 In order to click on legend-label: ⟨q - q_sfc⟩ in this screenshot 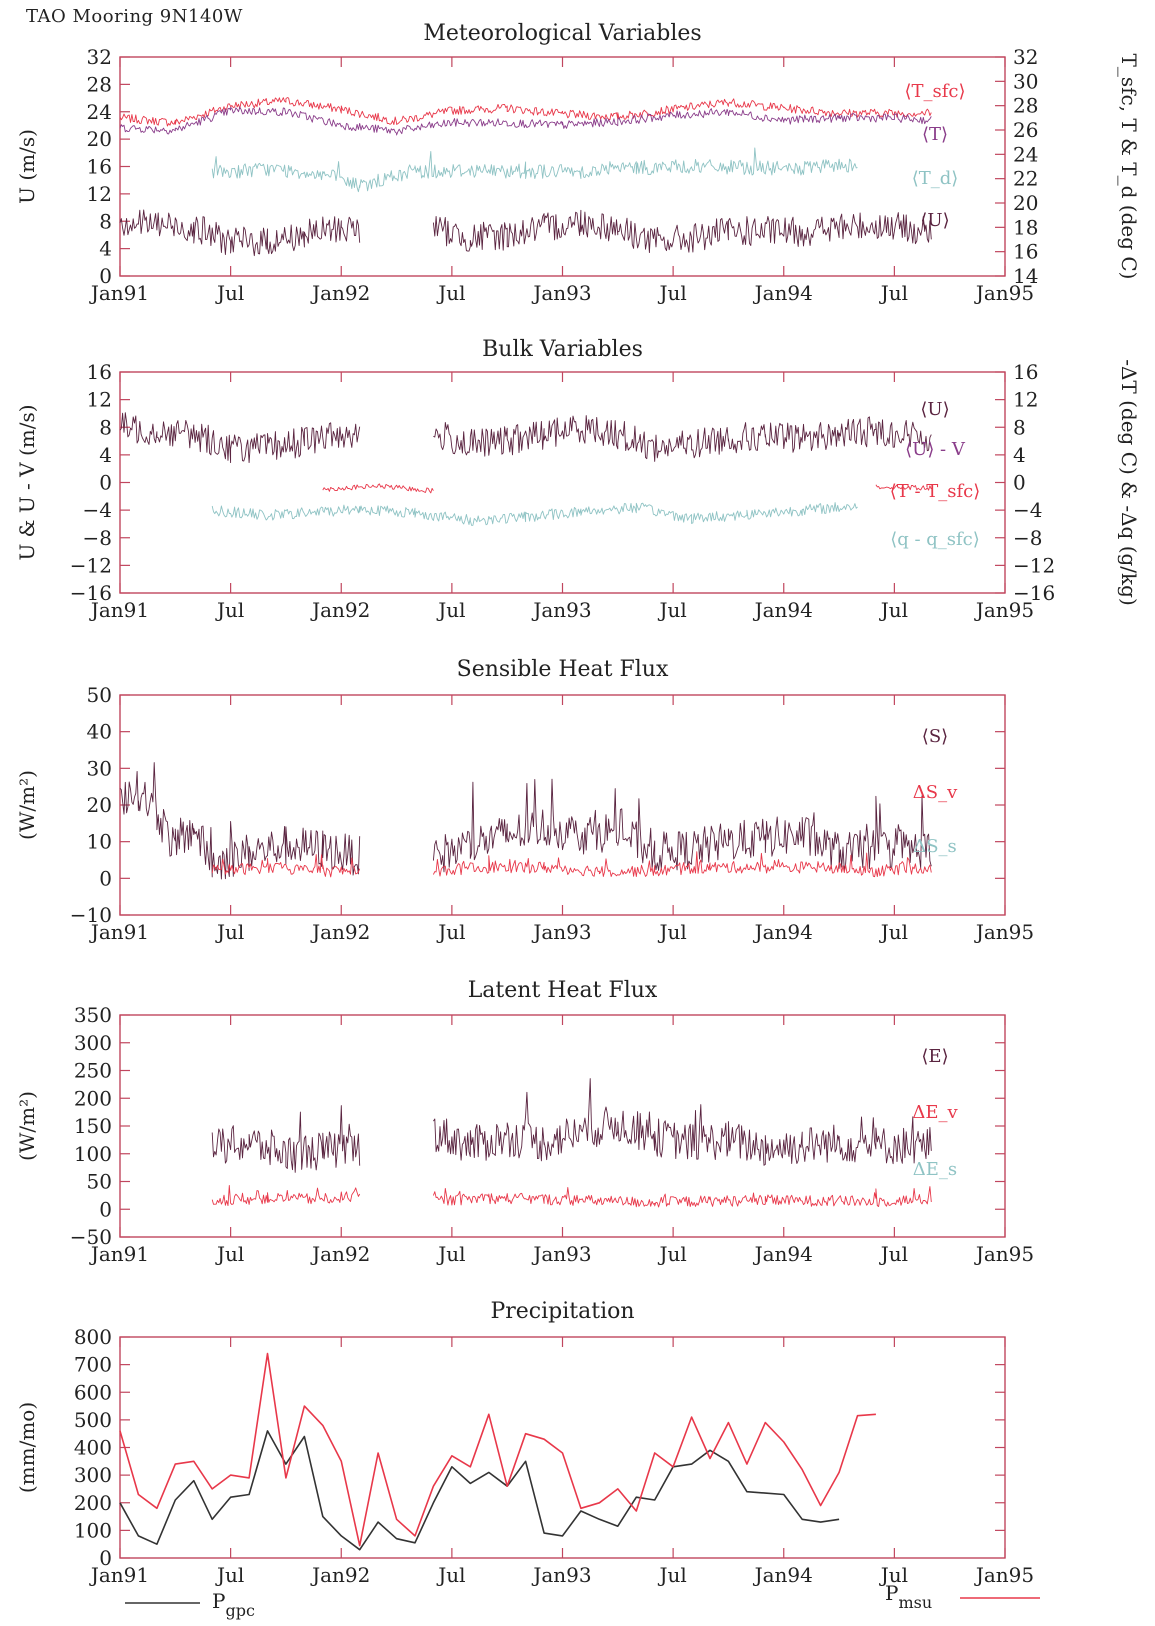, I will do `click(935, 539)`.